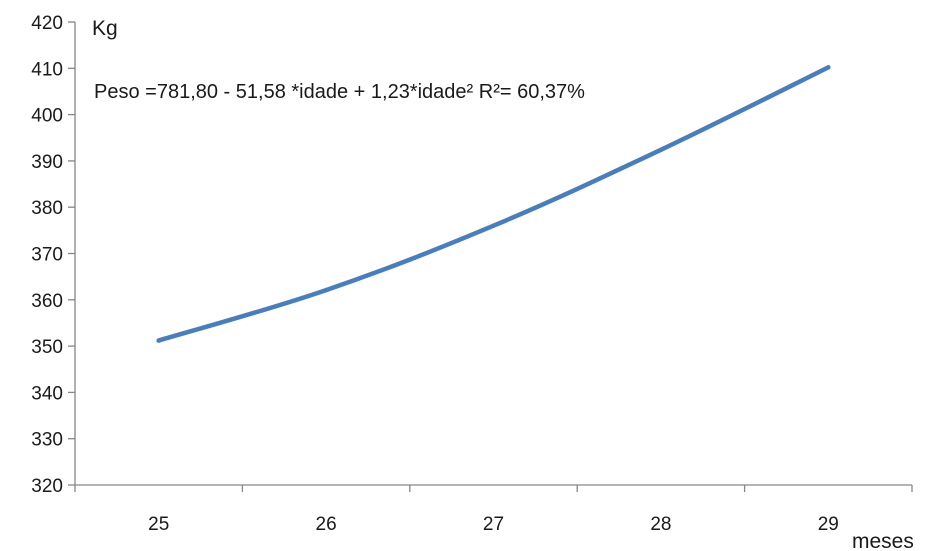 Image resolution: width=936 pixels, height=551 pixels. Describe the element at coordinates (47, 116) in the screenshot. I see `y-tick-label: 400` at that location.